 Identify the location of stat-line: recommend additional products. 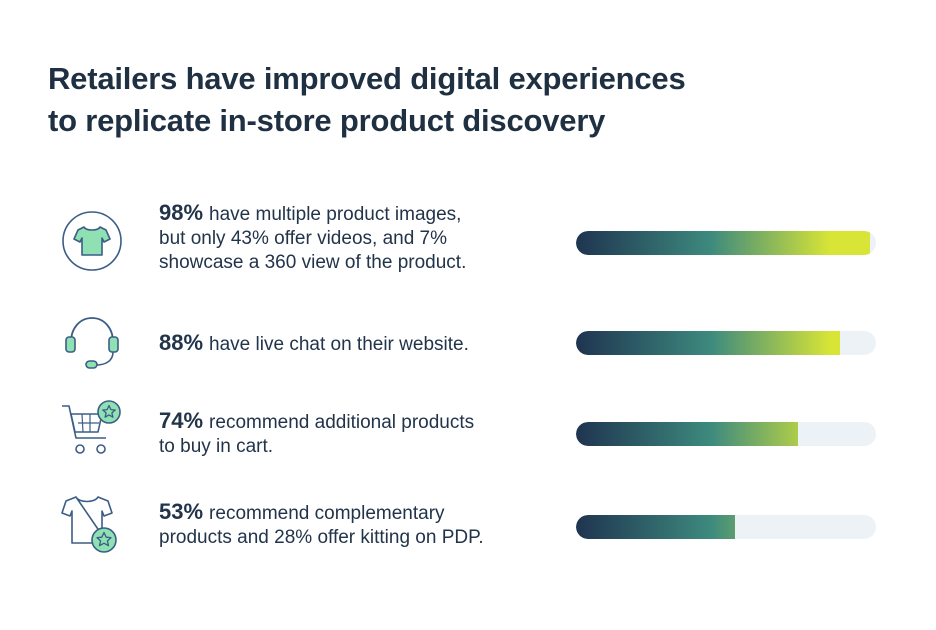
(342, 422).